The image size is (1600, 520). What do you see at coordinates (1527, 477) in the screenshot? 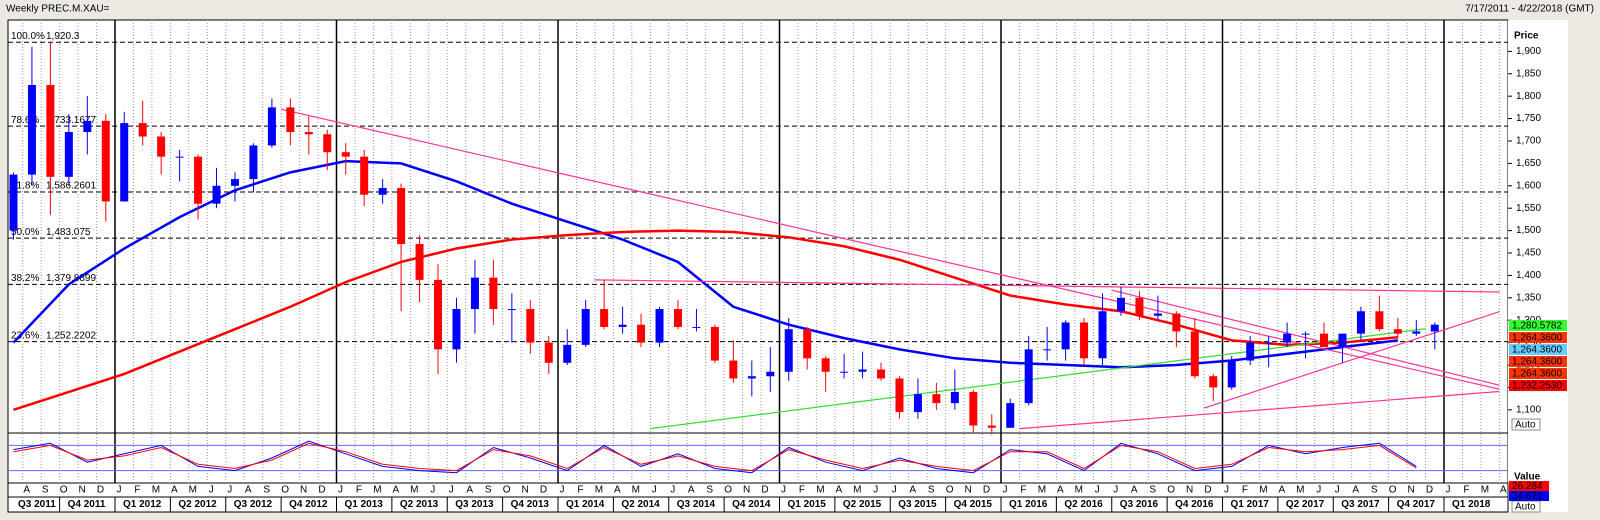
I see `osc-axis-label: Value` at bounding box center [1527, 477].